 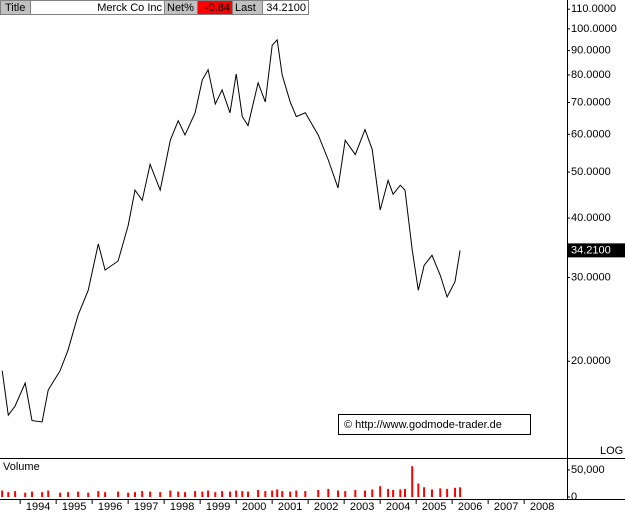 What do you see at coordinates (38, 507) in the screenshot?
I see `x-tick-label: 1994` at bounding box center [38, 507].